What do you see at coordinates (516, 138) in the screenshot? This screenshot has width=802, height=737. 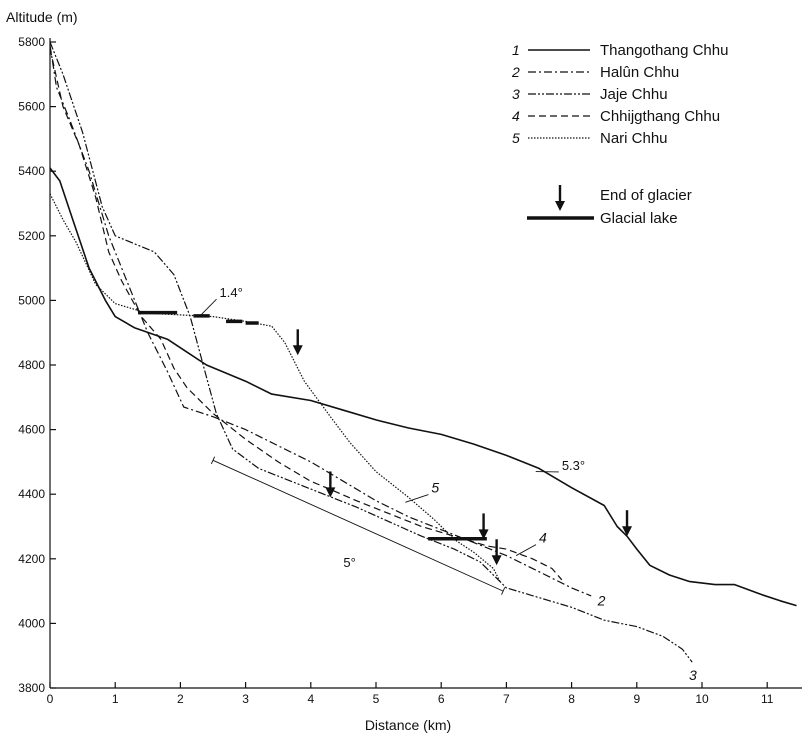 I see `legend-number: 5` at bounding box center [516, 138].